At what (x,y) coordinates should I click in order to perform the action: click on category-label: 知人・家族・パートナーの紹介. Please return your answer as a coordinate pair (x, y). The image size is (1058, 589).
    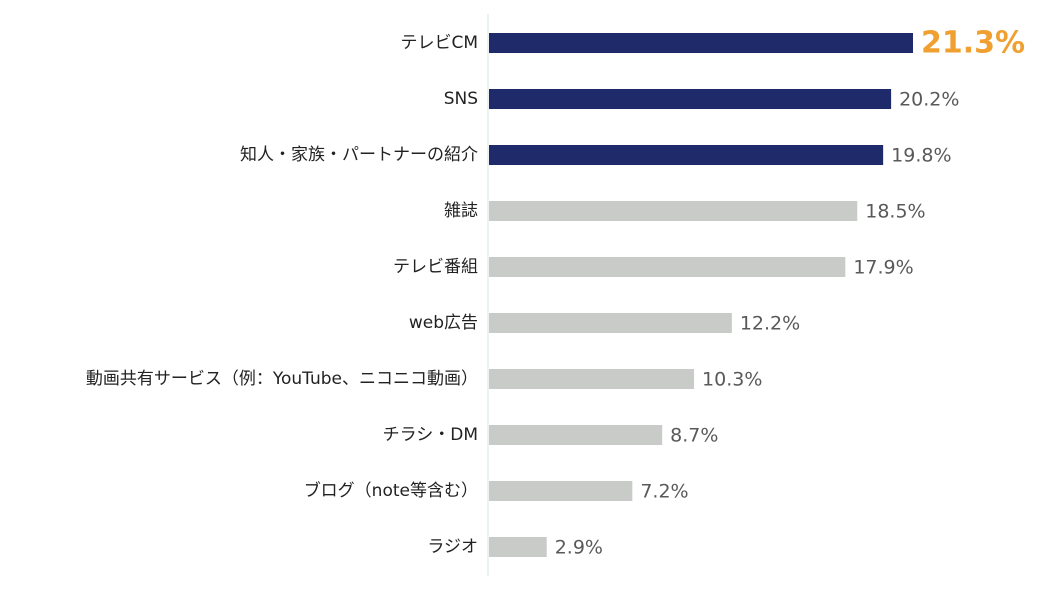
    Looking at the image, I should click on (359, 155).